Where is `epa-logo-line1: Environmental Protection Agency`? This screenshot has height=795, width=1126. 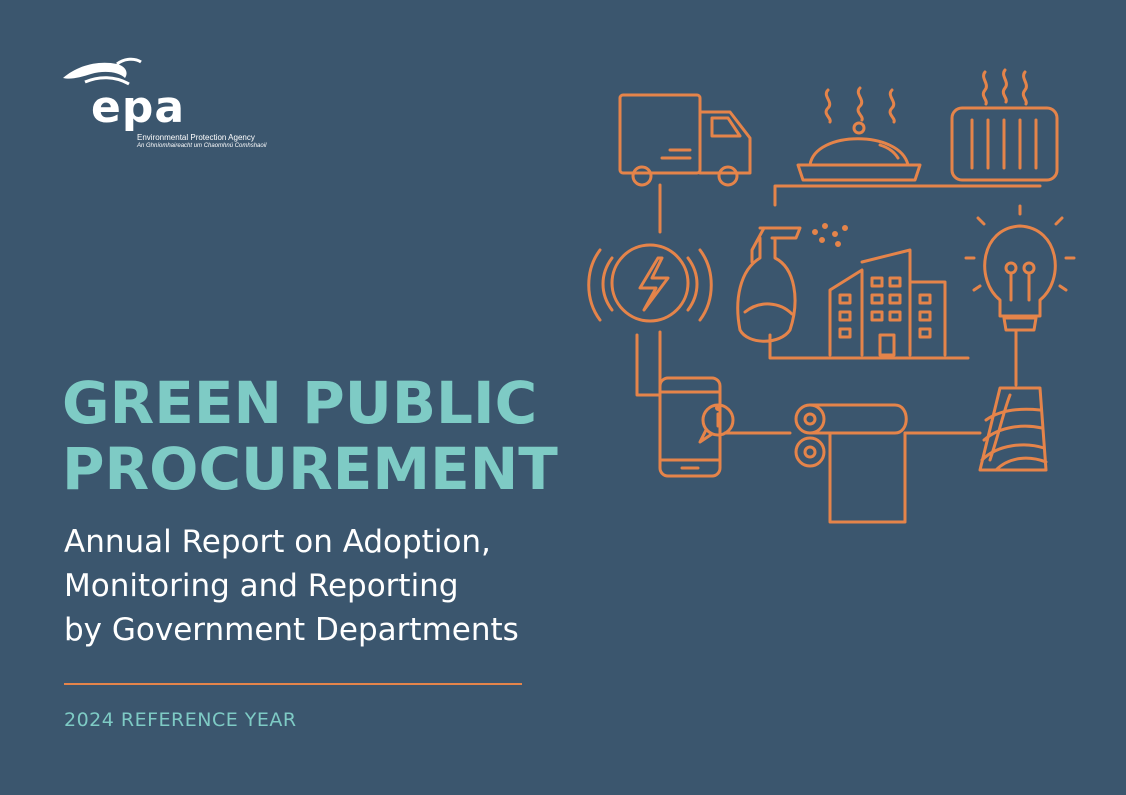
epa-logo-line1: Environmental Protection Agency is located at coordinates (196, 137).